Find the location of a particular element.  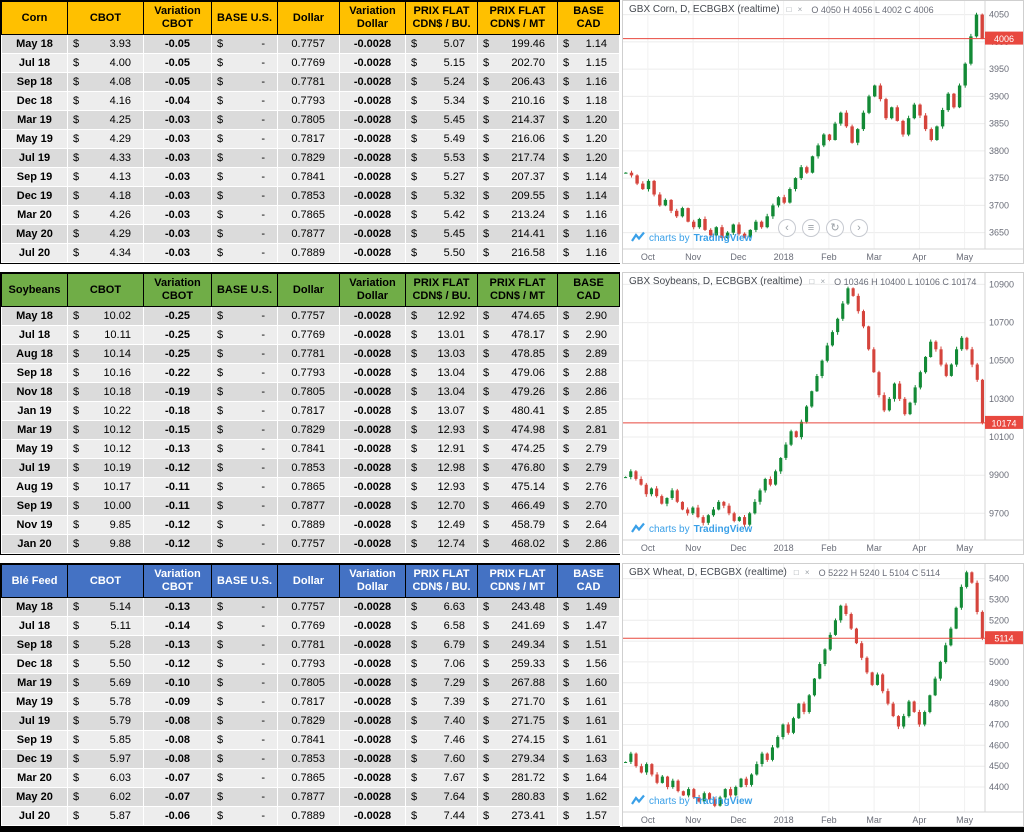

cell-value: 216.58 is located at coordinates (528, 253).